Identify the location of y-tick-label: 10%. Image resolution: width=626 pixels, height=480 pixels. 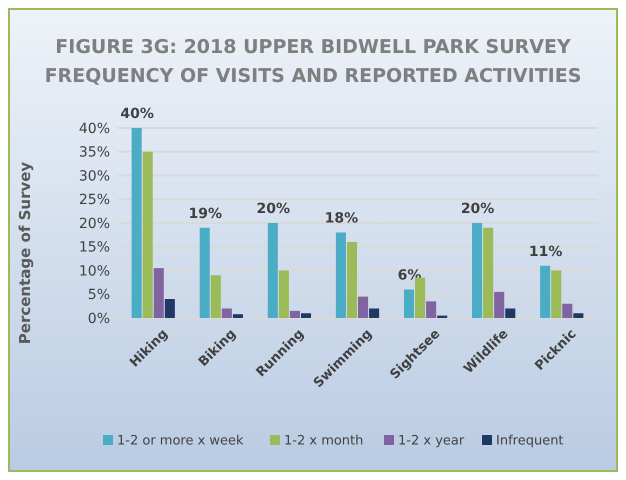
(94, 271).